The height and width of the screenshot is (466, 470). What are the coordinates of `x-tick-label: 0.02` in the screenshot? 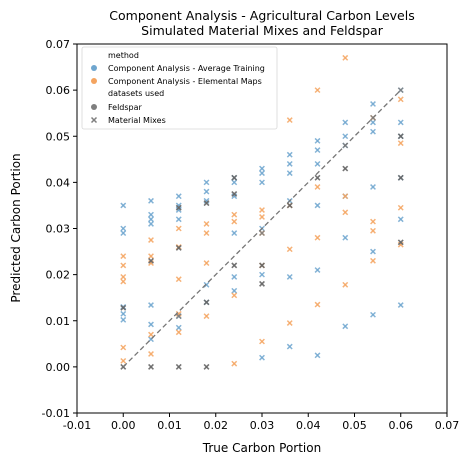 It's located at (216, 425).